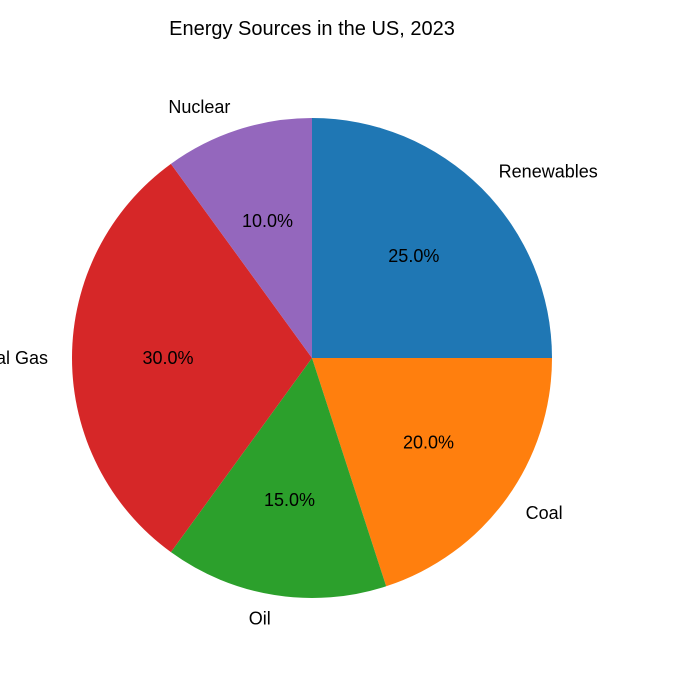 Image resolution: width=700 pixels, height=700 pixels. Describe the element at coordinates (312, 29) in the screenshot. I see `chart-title: Energy Sources in the US, 2023` at that location.